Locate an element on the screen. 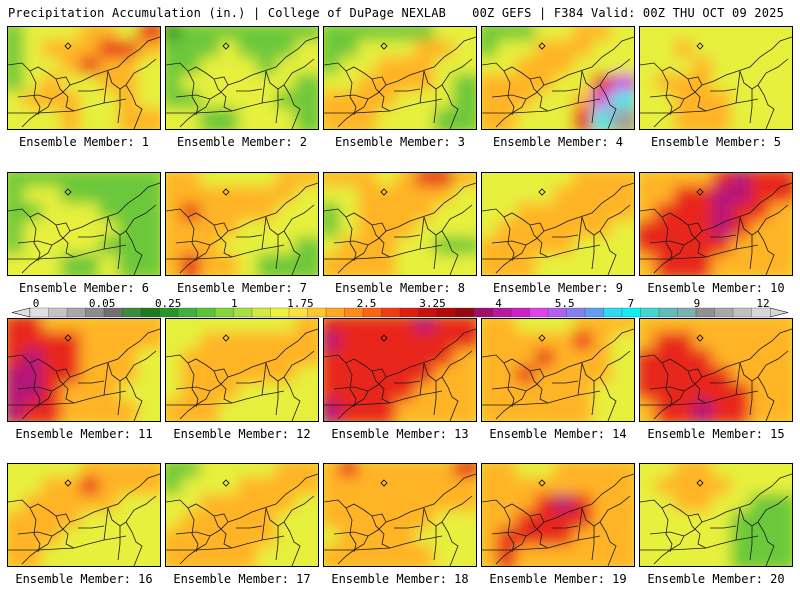 The image size is (800, 600). ensemble-member-label: Ensemble Member: 19 is located at coordinates (558, 579).